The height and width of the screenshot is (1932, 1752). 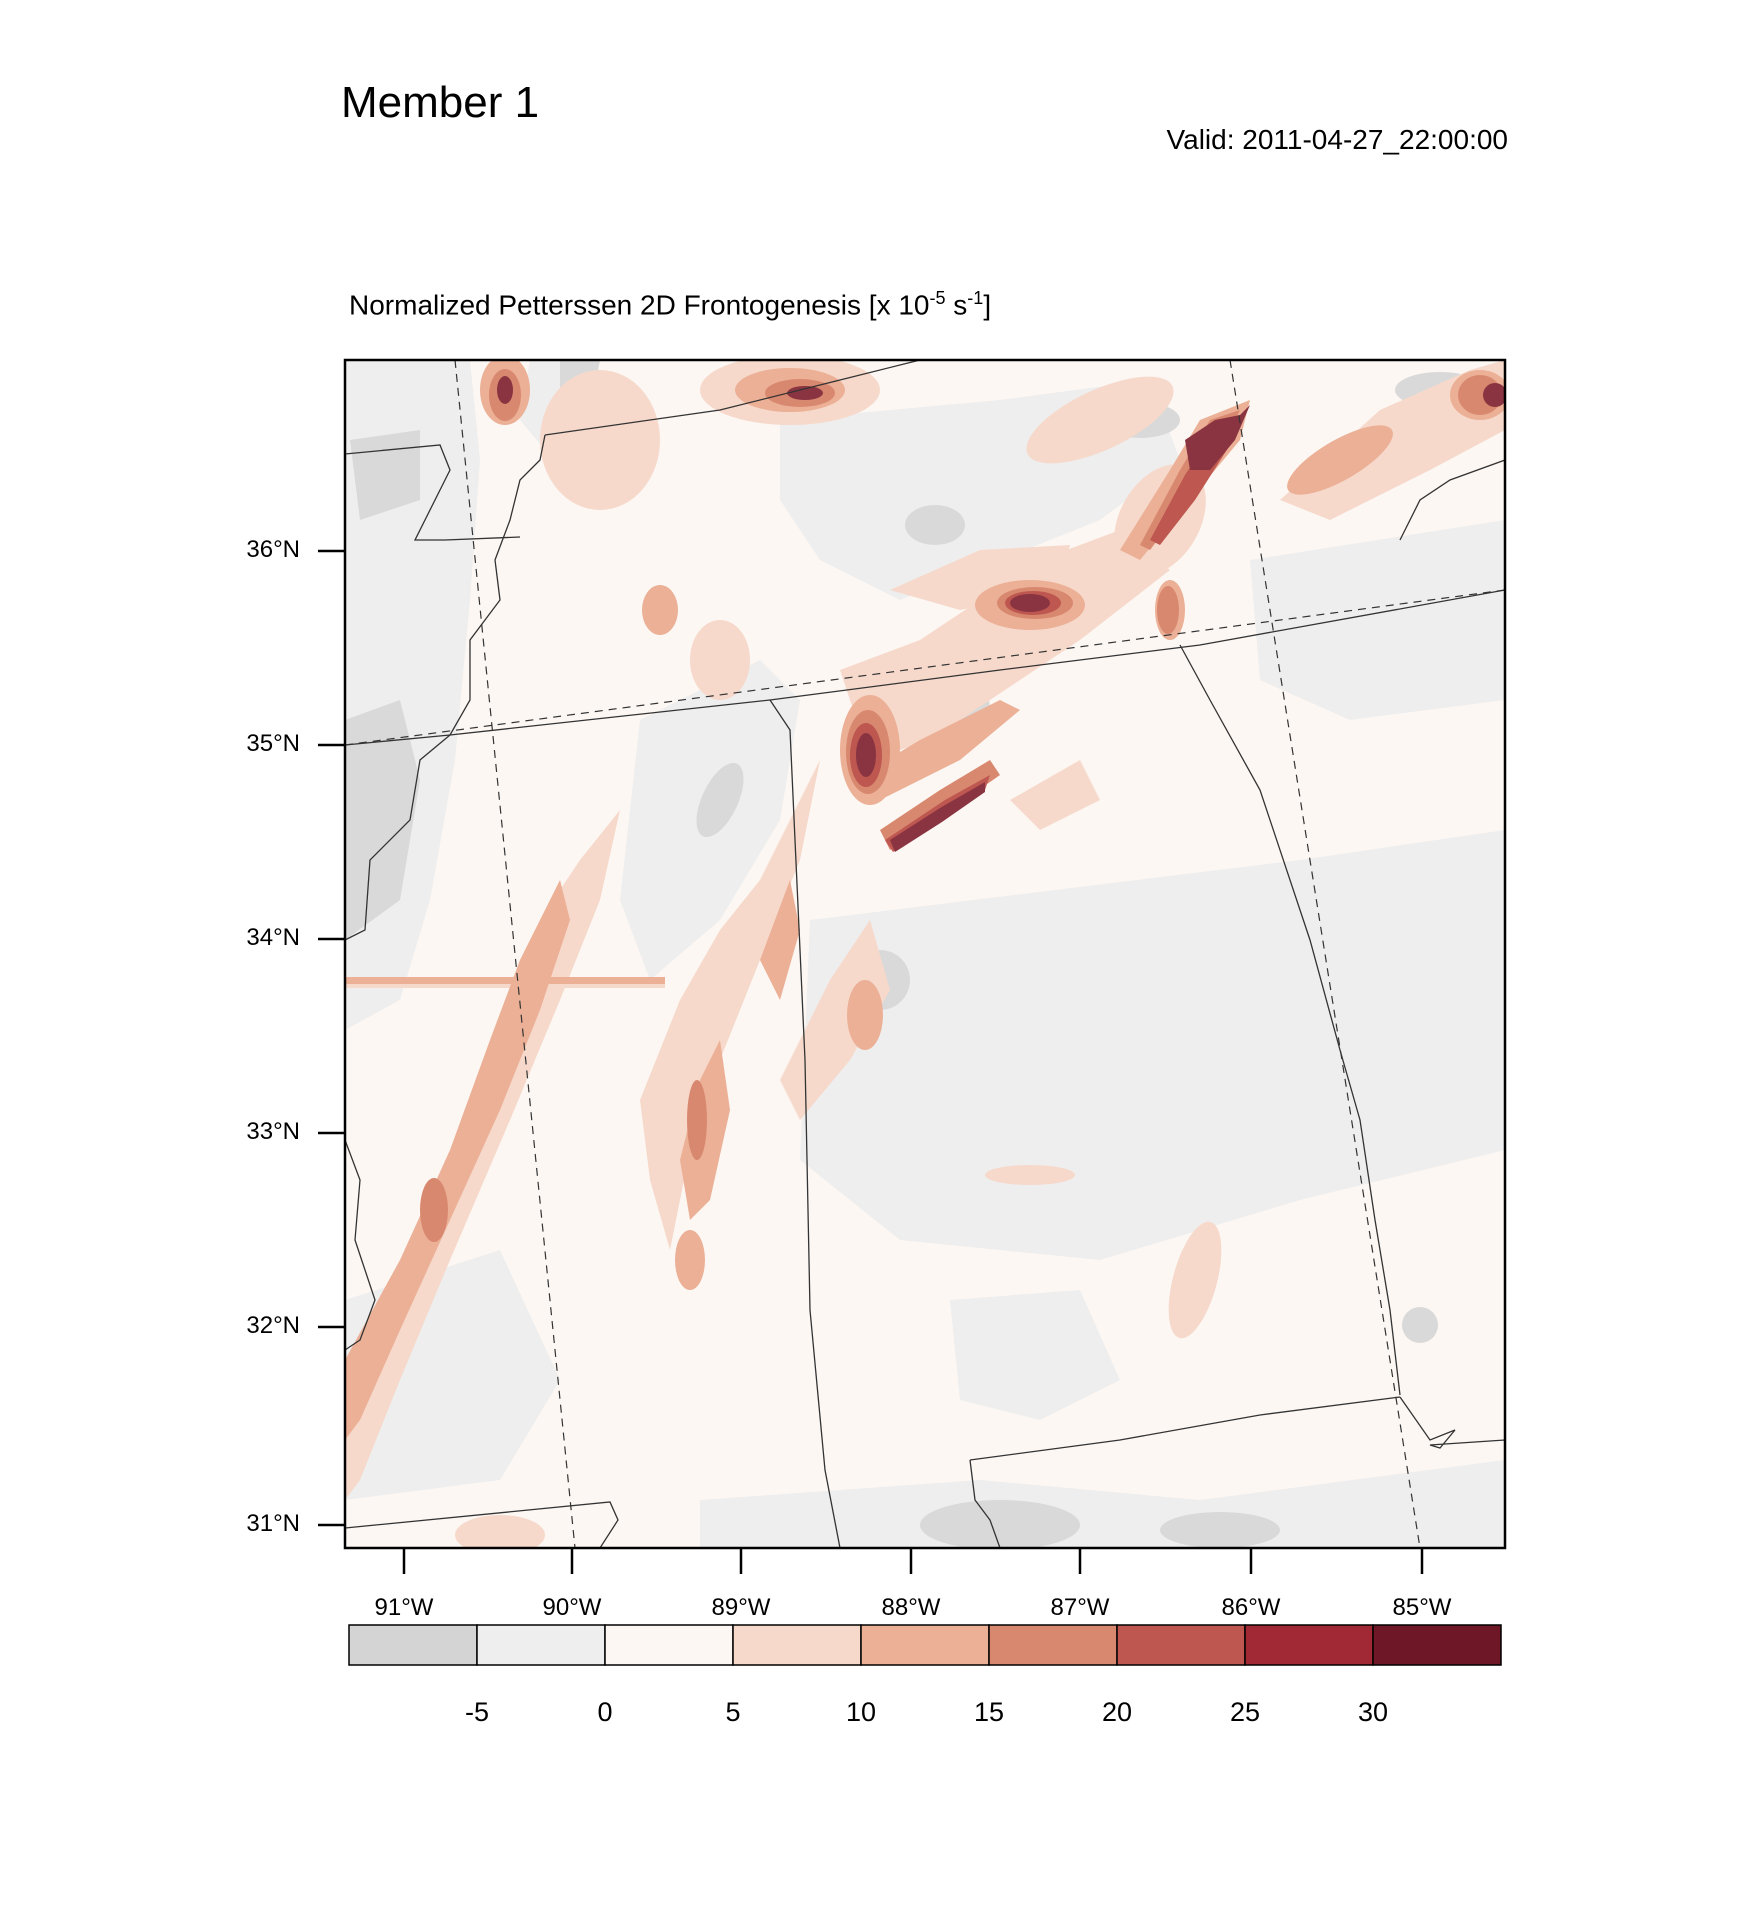 What do you see at coordinates (1245, 1712) in the screenshot?
I see `colorbar-label-25: 25` at bounding box center [1245, 1712].